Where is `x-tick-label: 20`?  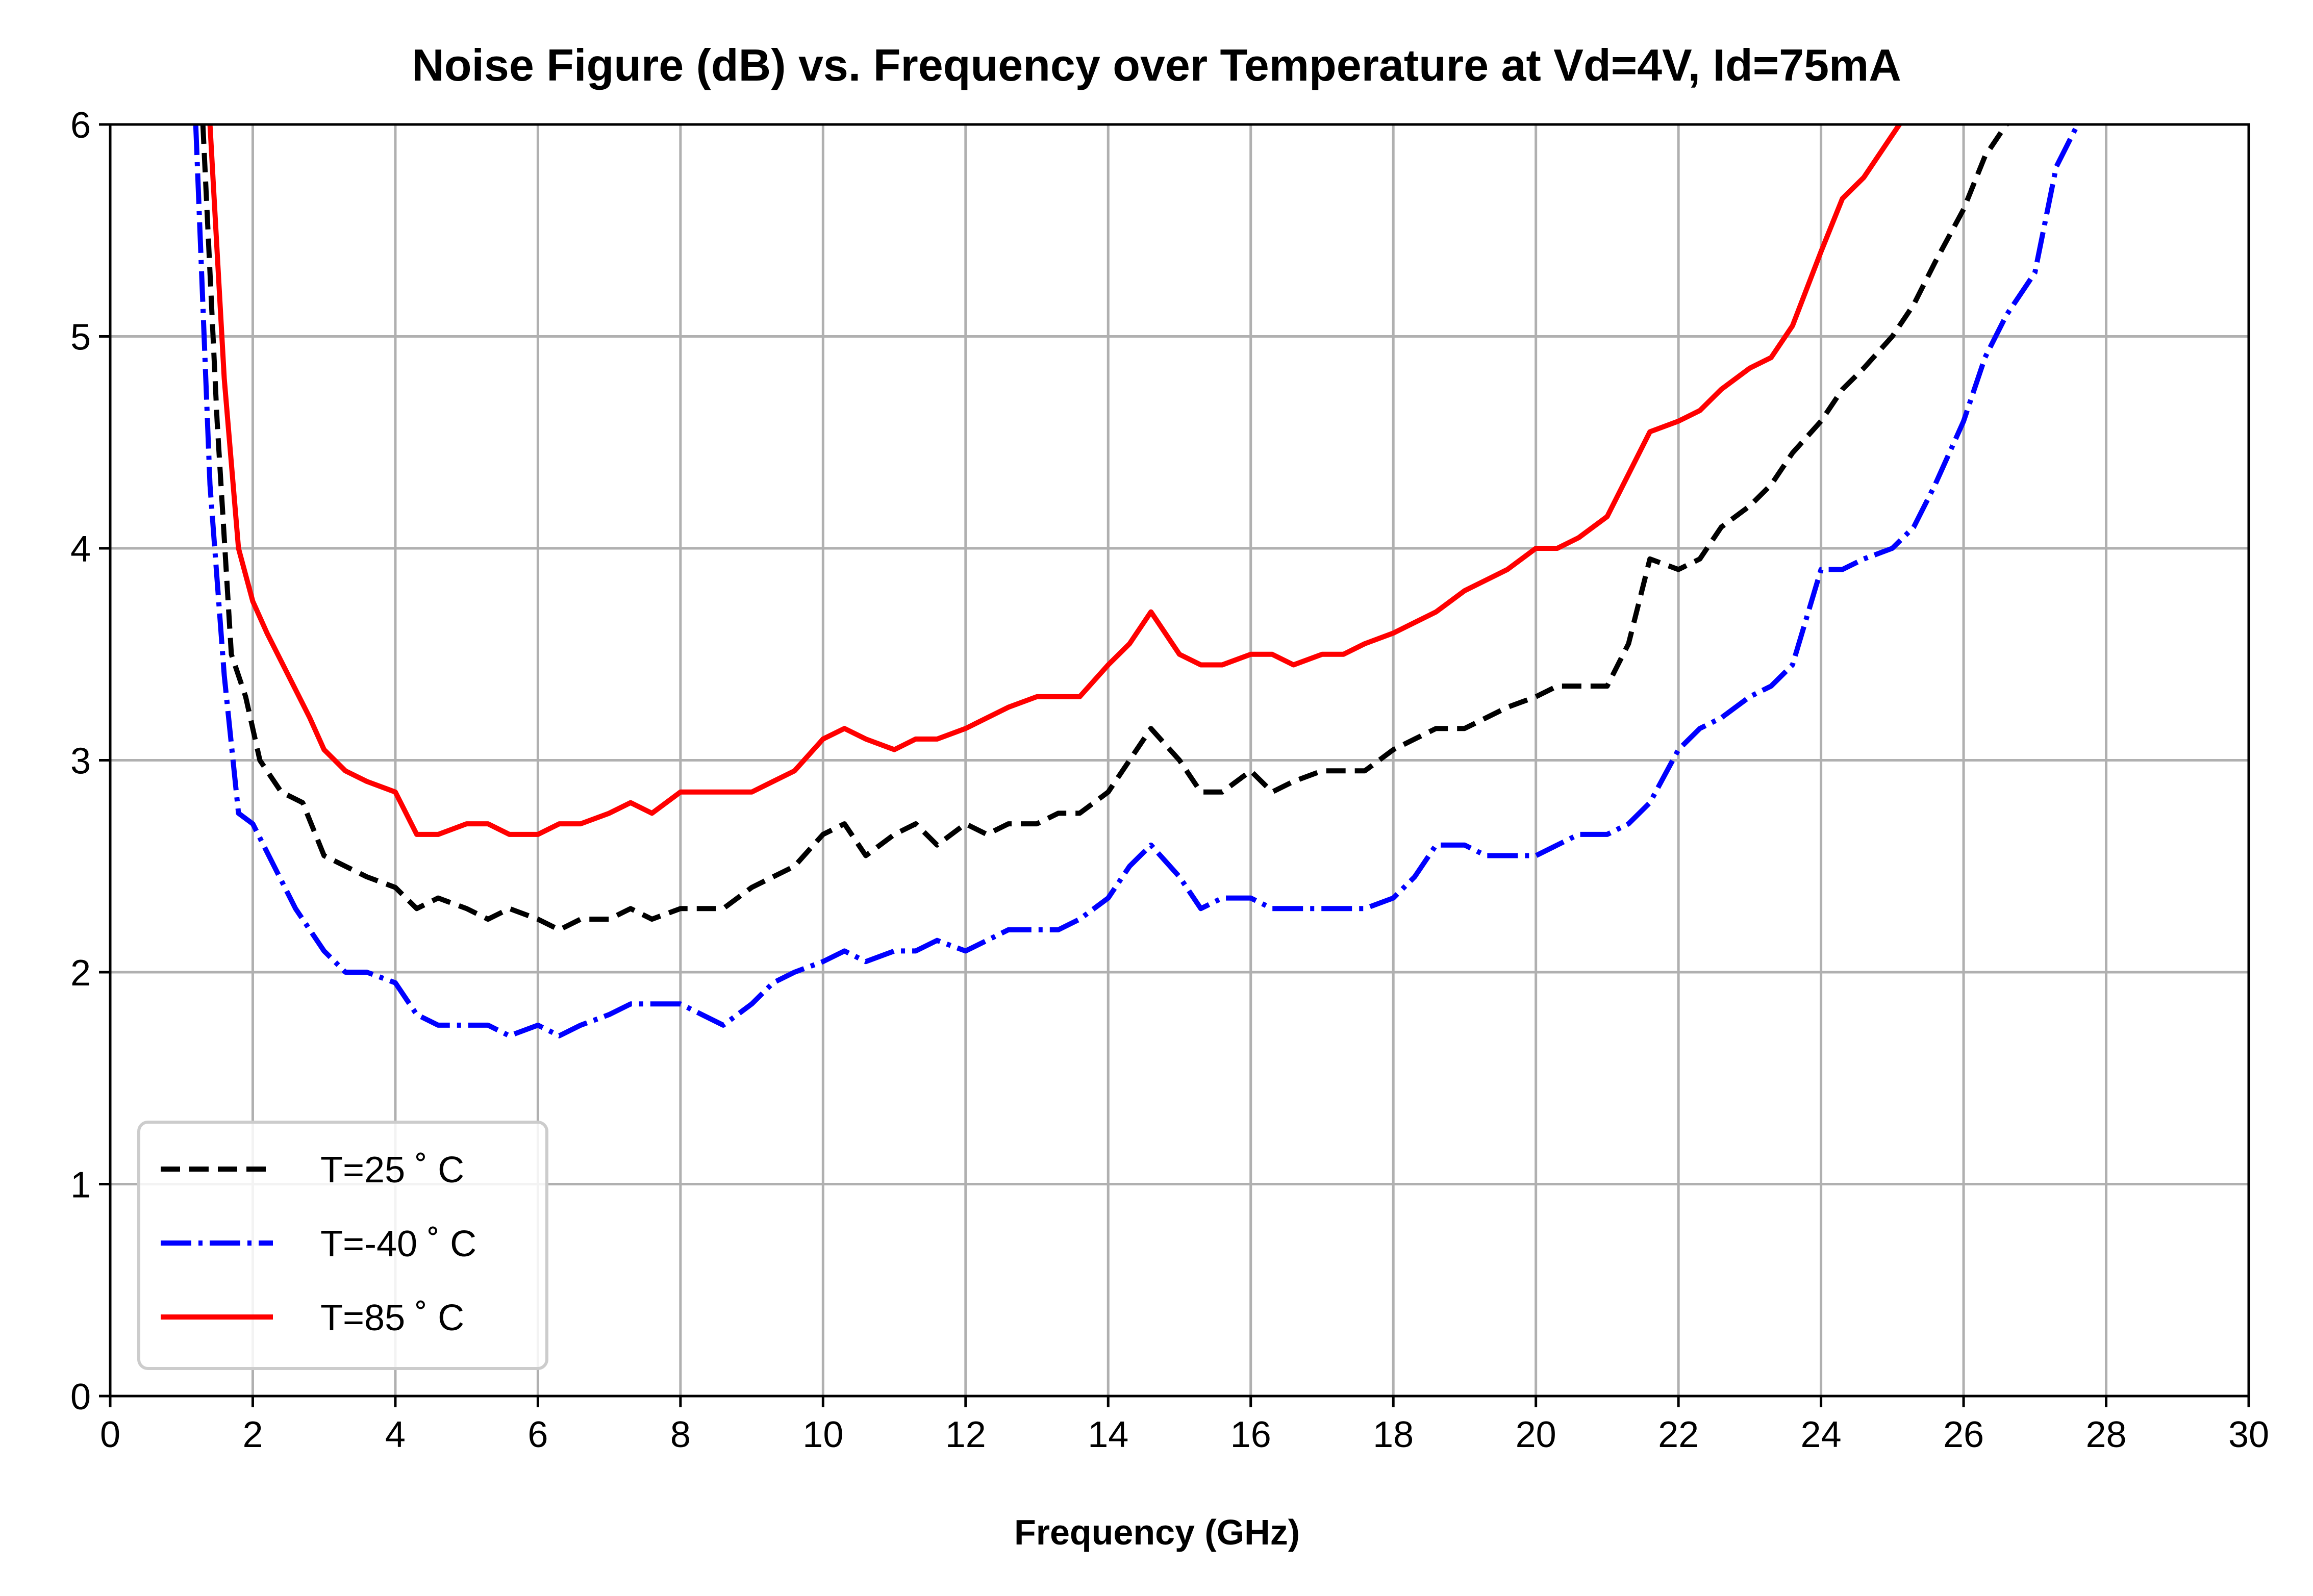
x-tick-label: 20 is located at coordinates (1536, 1435).